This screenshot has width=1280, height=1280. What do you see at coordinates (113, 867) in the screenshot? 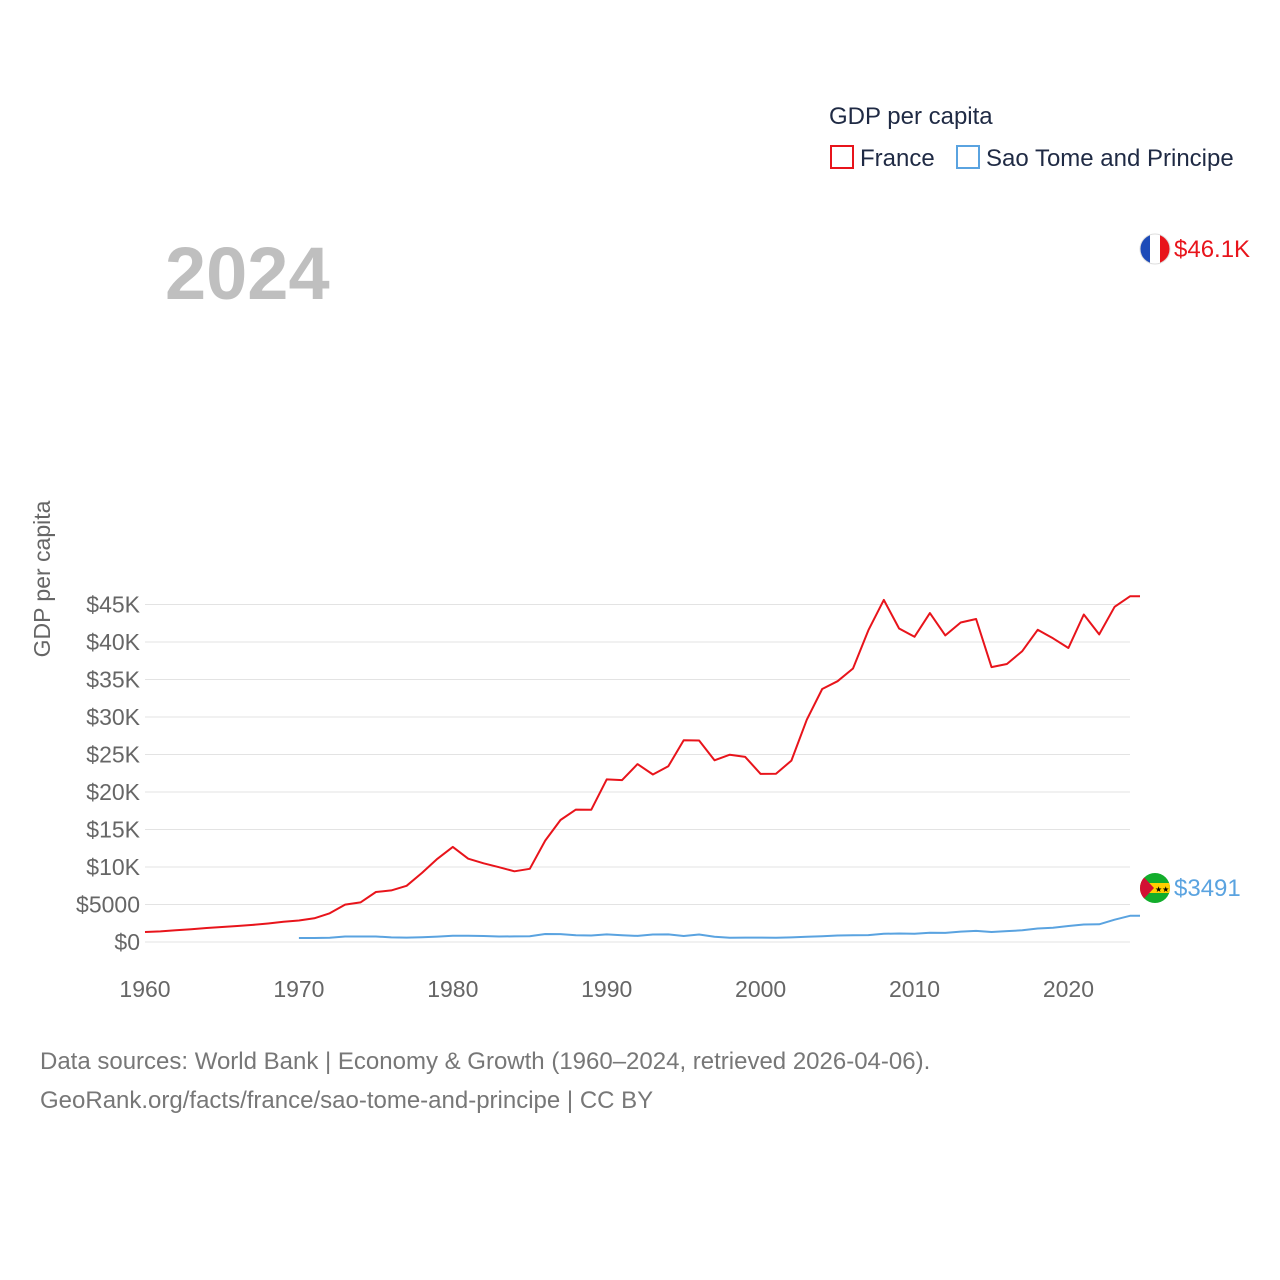
I see `y-tick-label: $10K` at bounding box center [113, 867].